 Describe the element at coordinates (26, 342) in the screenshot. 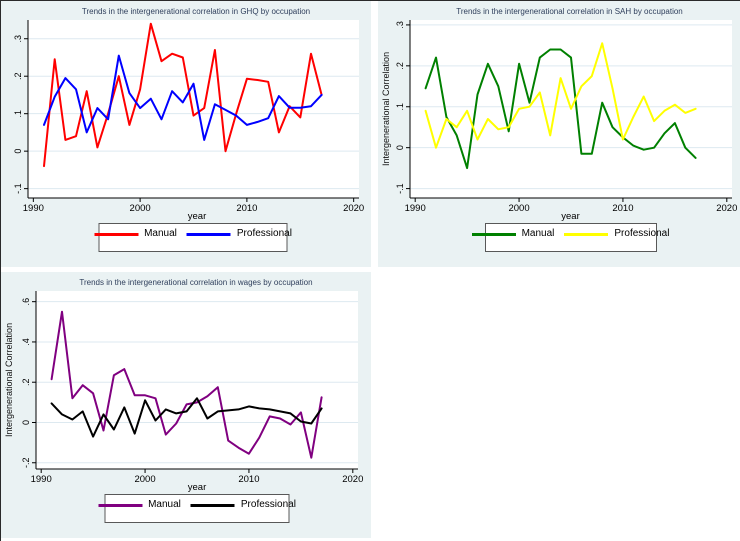

I see `svg-text: .4` at that location.